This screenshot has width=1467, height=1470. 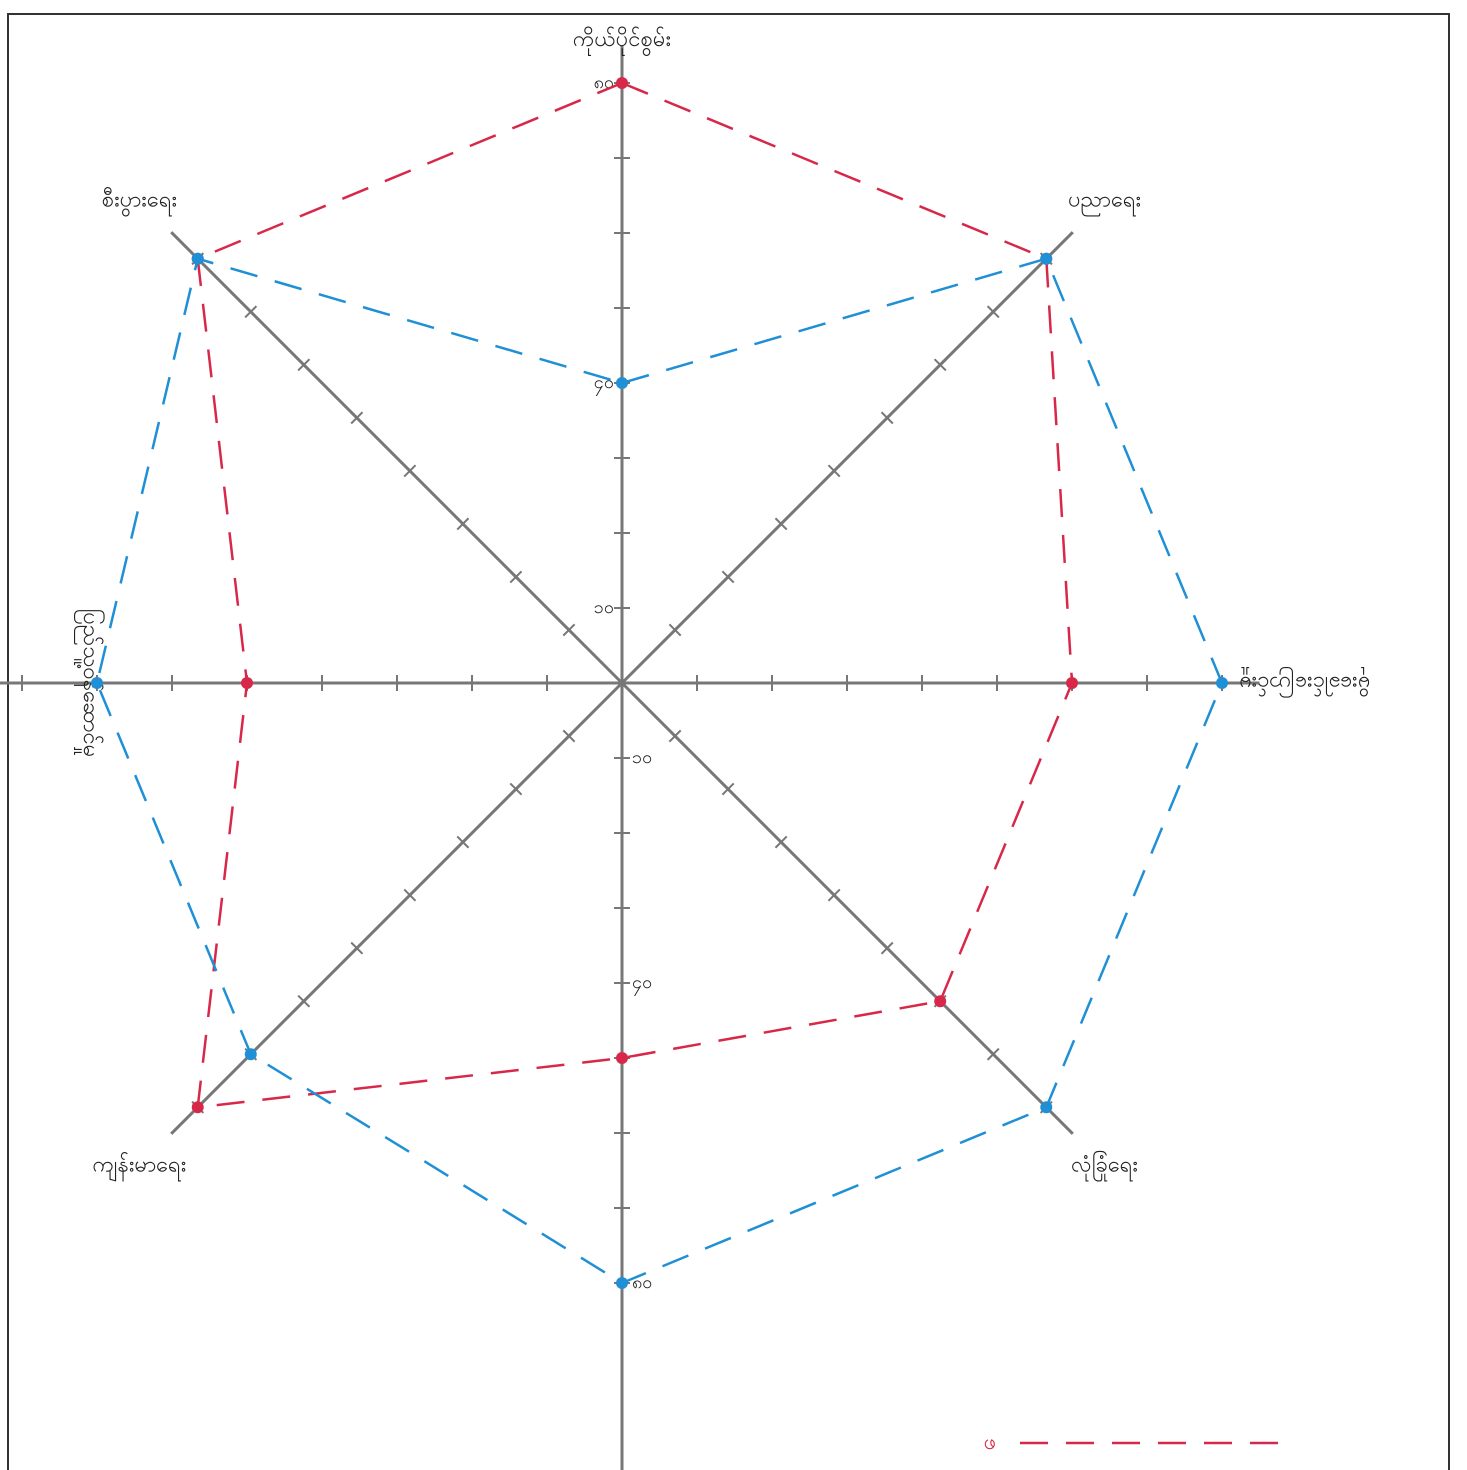 I want to click on axis-label: မိုးခေါင်းပြောင်းမှု, so click(x=1304, y=682).